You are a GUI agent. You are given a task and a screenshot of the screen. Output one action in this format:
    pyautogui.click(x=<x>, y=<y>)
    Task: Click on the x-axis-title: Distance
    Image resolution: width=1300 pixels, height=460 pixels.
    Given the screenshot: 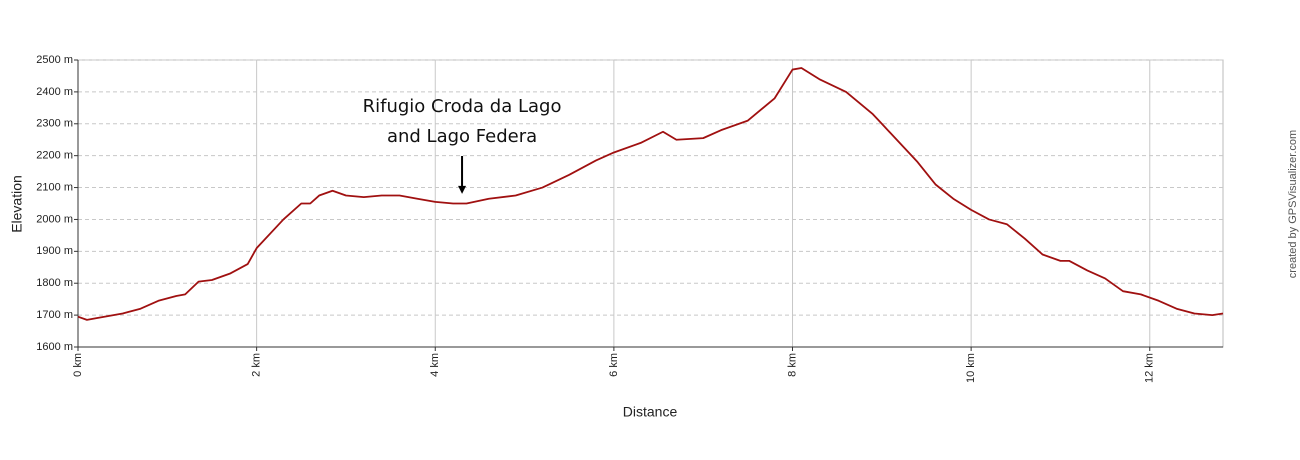 What is the action you would take?
    pyautogui.click(x=650, y=412)
    